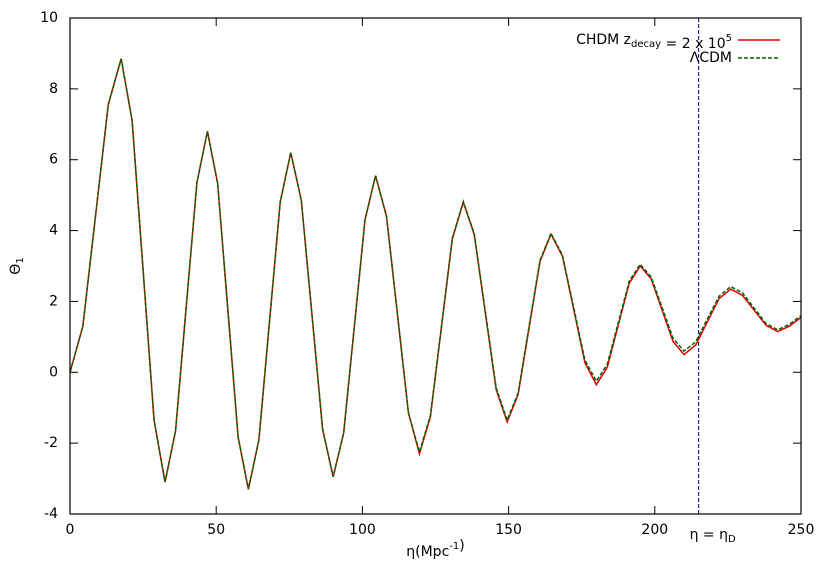  I want to click on x-tick-label: 200, so click(654, 530).